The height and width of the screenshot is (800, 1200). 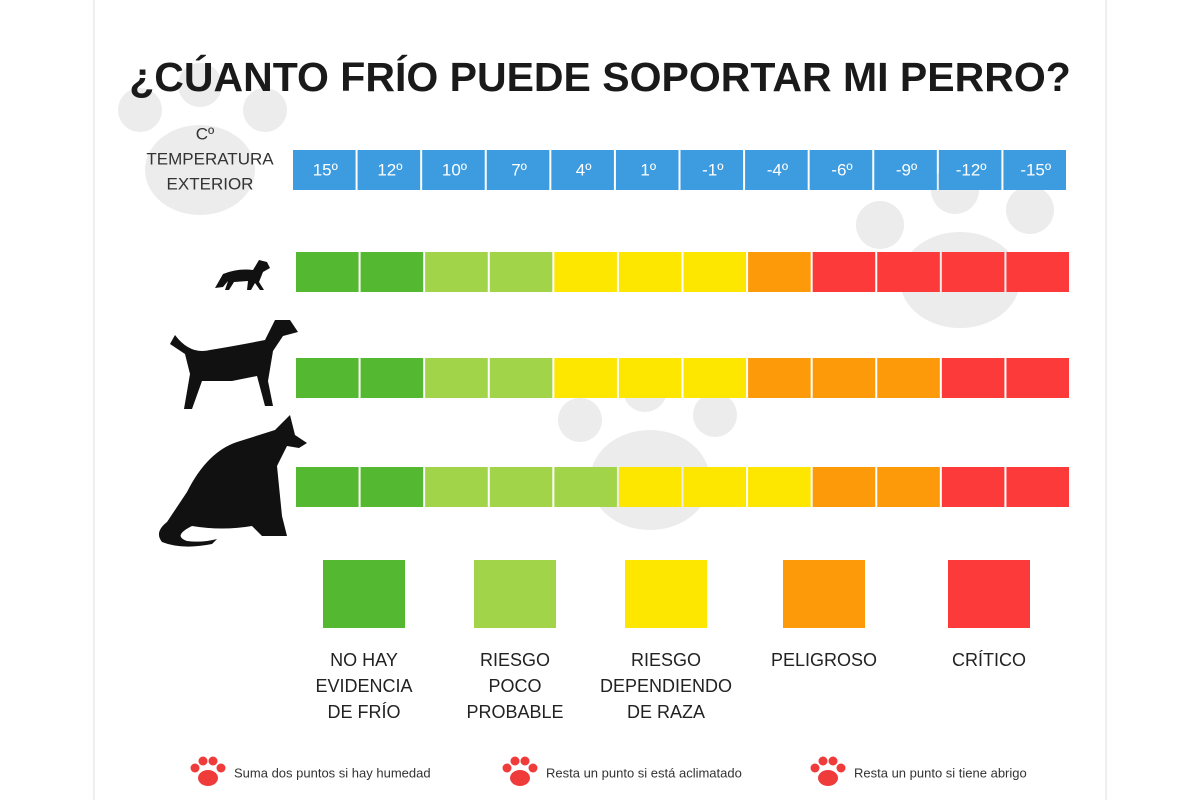 What do you see at coordinates (332, 772) in the screenshot?
I see `note: Suma dos puntos si hay humedad` at bounding box center [332, 772].